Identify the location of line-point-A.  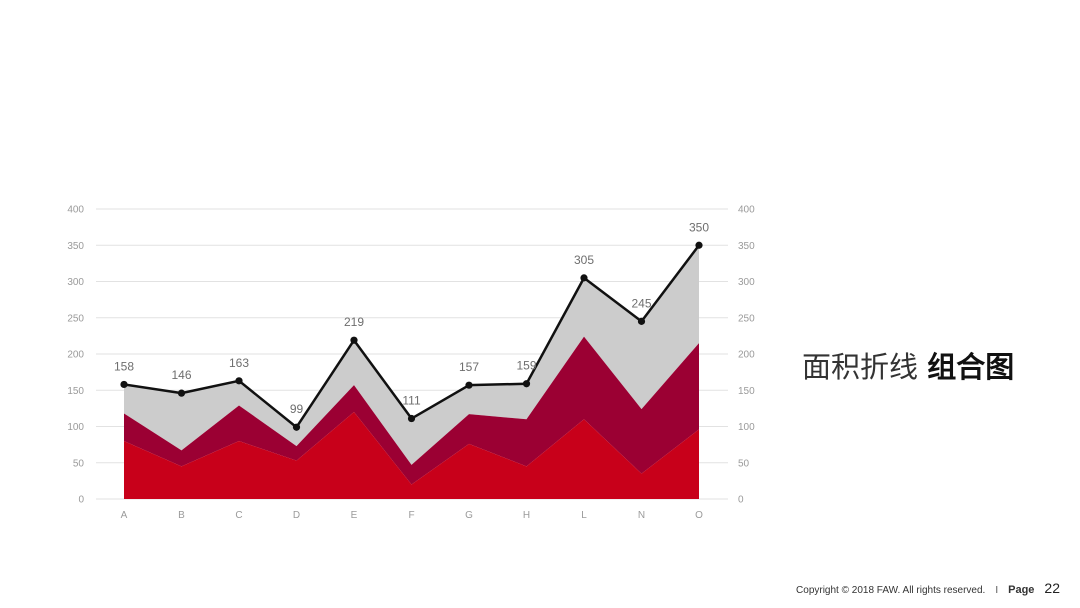
(124, 384).